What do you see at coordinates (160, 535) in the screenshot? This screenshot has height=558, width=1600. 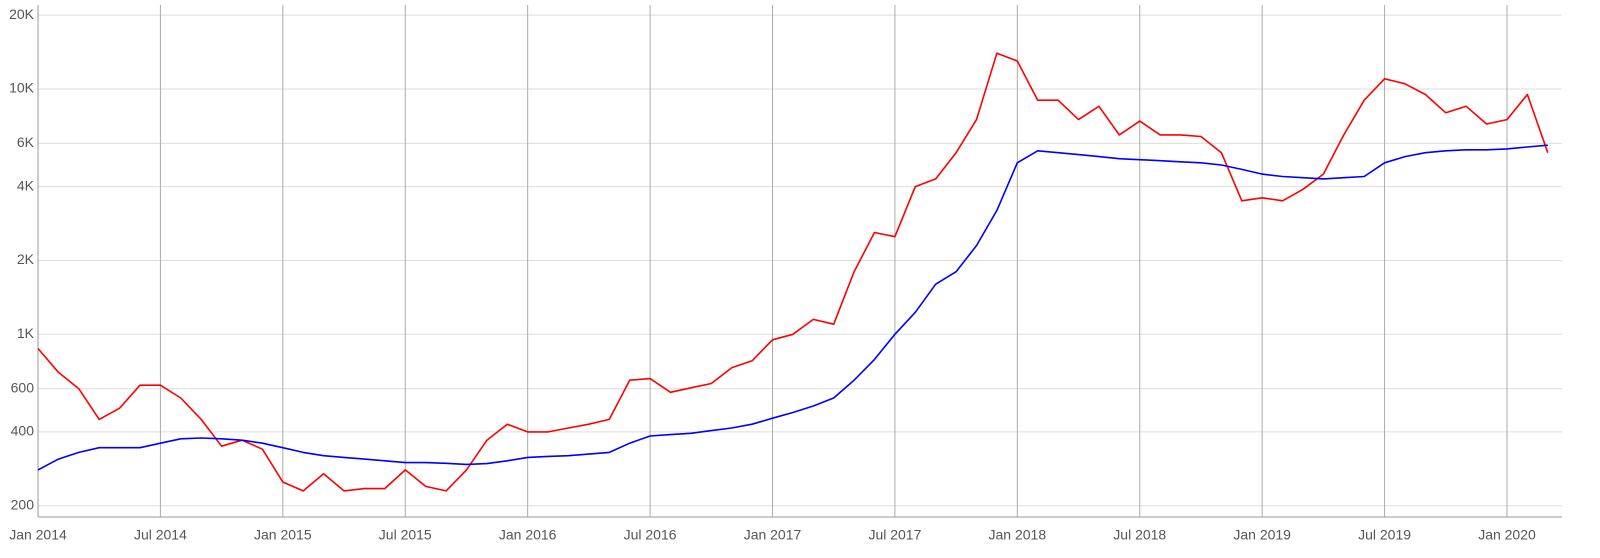 I see `x-tick-label: Jul 2014` at bounding box center [160, 535].